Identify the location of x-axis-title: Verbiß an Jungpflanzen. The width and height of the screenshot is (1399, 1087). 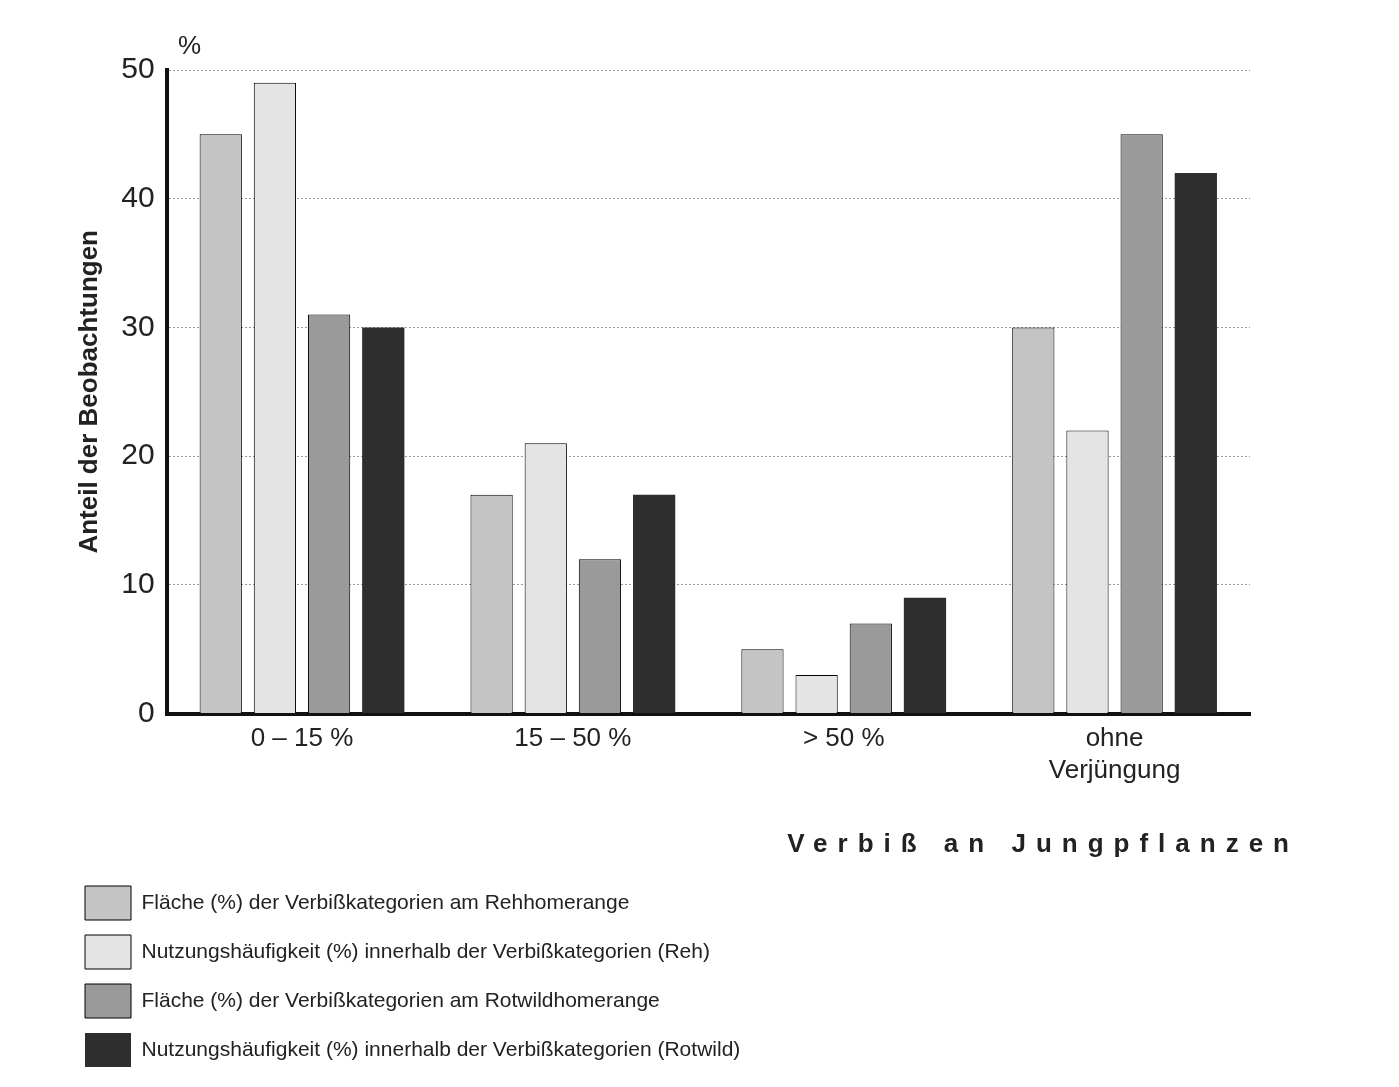
(1043, 843).